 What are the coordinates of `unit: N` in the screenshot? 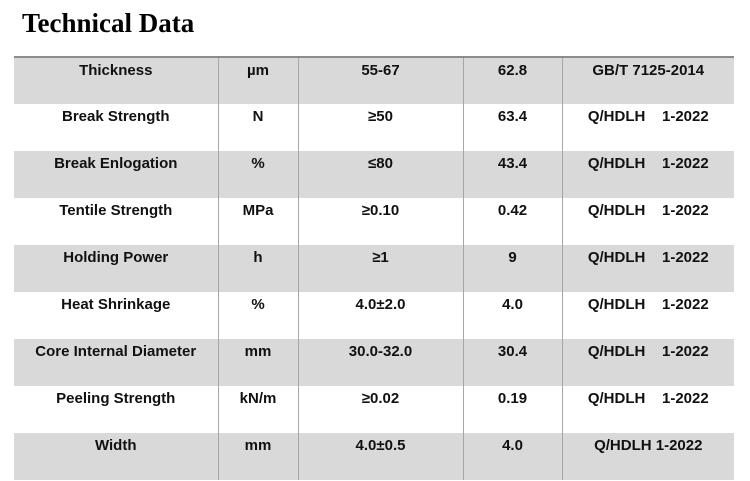 It's located at (257, 127).